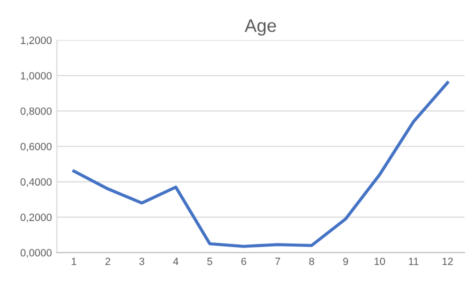 This screenshot has height=287, width=474. Describe the element at coordinates (36, 218) in the screenshot. I see `y-tick-label: 0,2000` at that location.